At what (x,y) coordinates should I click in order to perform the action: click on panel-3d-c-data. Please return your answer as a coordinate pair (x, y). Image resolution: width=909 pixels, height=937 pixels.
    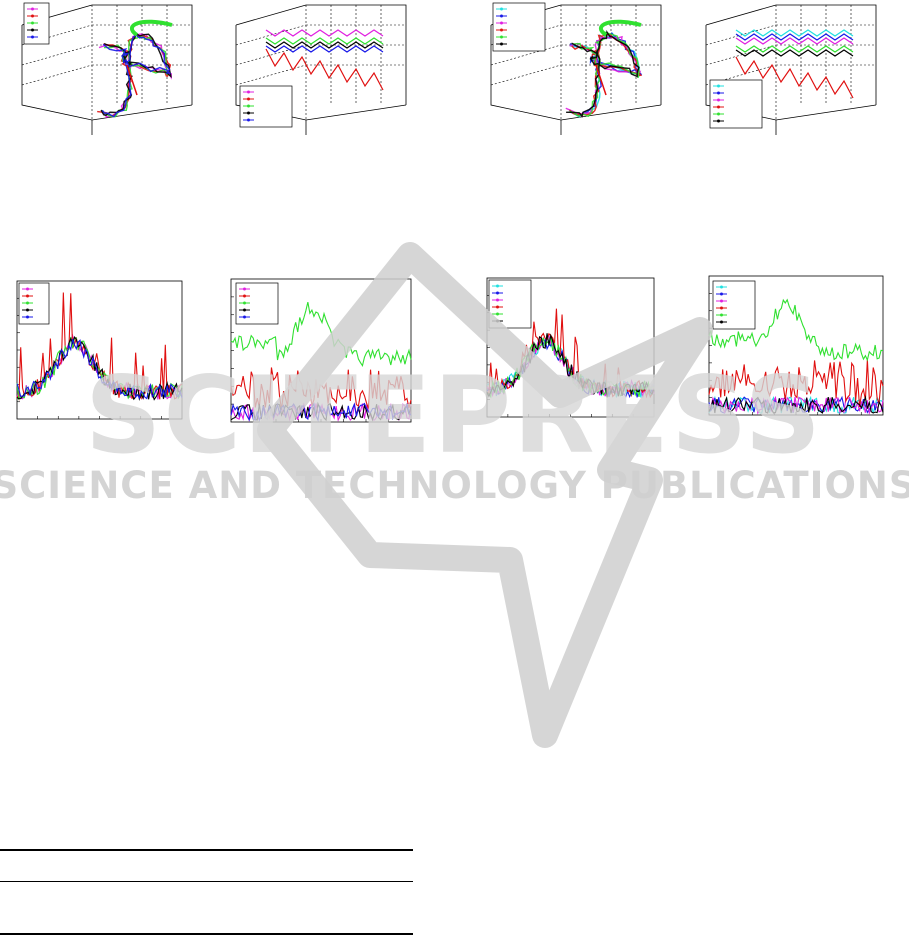
    Looking at the image, I should click on (604, 68).